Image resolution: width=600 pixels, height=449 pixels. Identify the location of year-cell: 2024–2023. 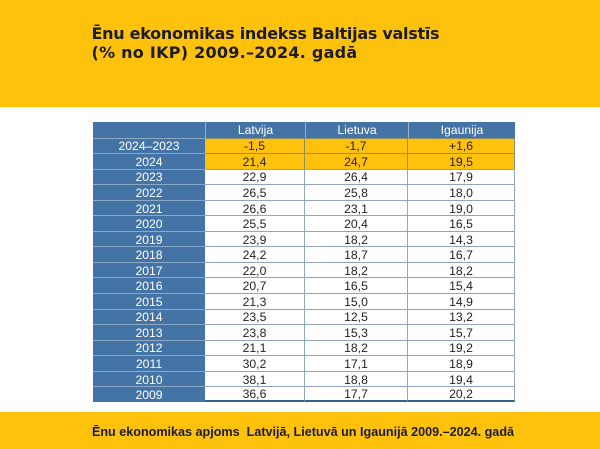
(149, 145).